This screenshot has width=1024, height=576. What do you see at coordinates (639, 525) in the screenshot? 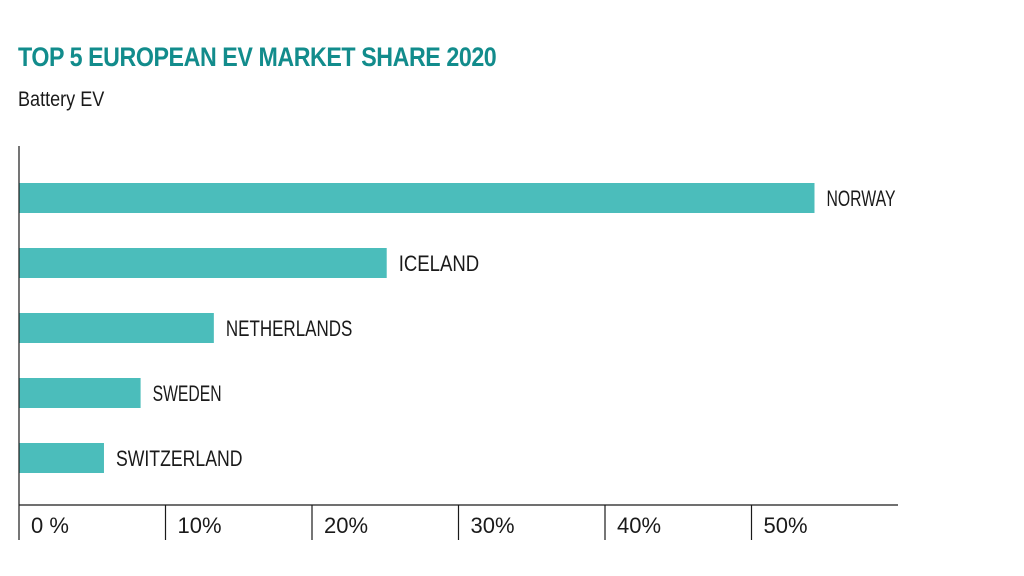
I see `x-tick-label: 40%` at bounding box center [639, 525].